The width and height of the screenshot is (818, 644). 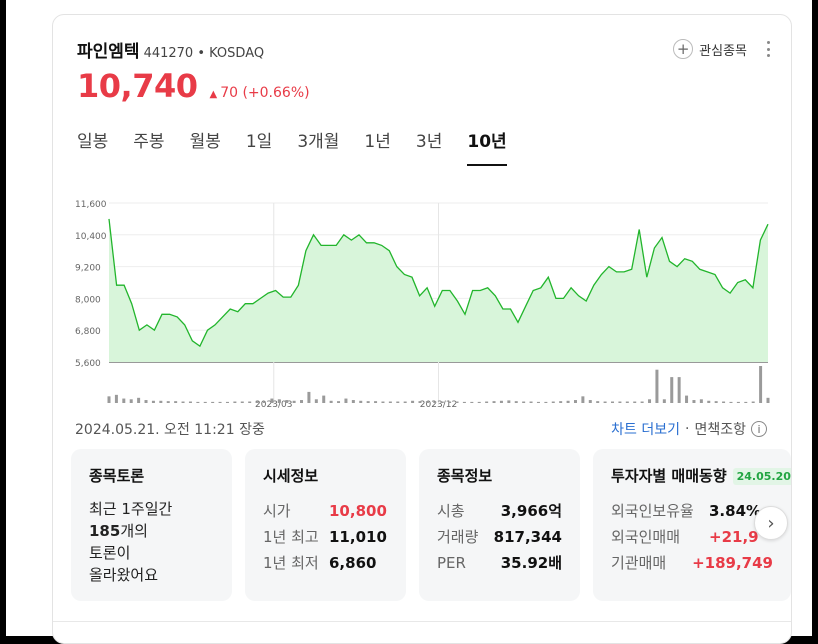 I want to click on up-triangle-icon: ▲, so click(x=213, y=94).